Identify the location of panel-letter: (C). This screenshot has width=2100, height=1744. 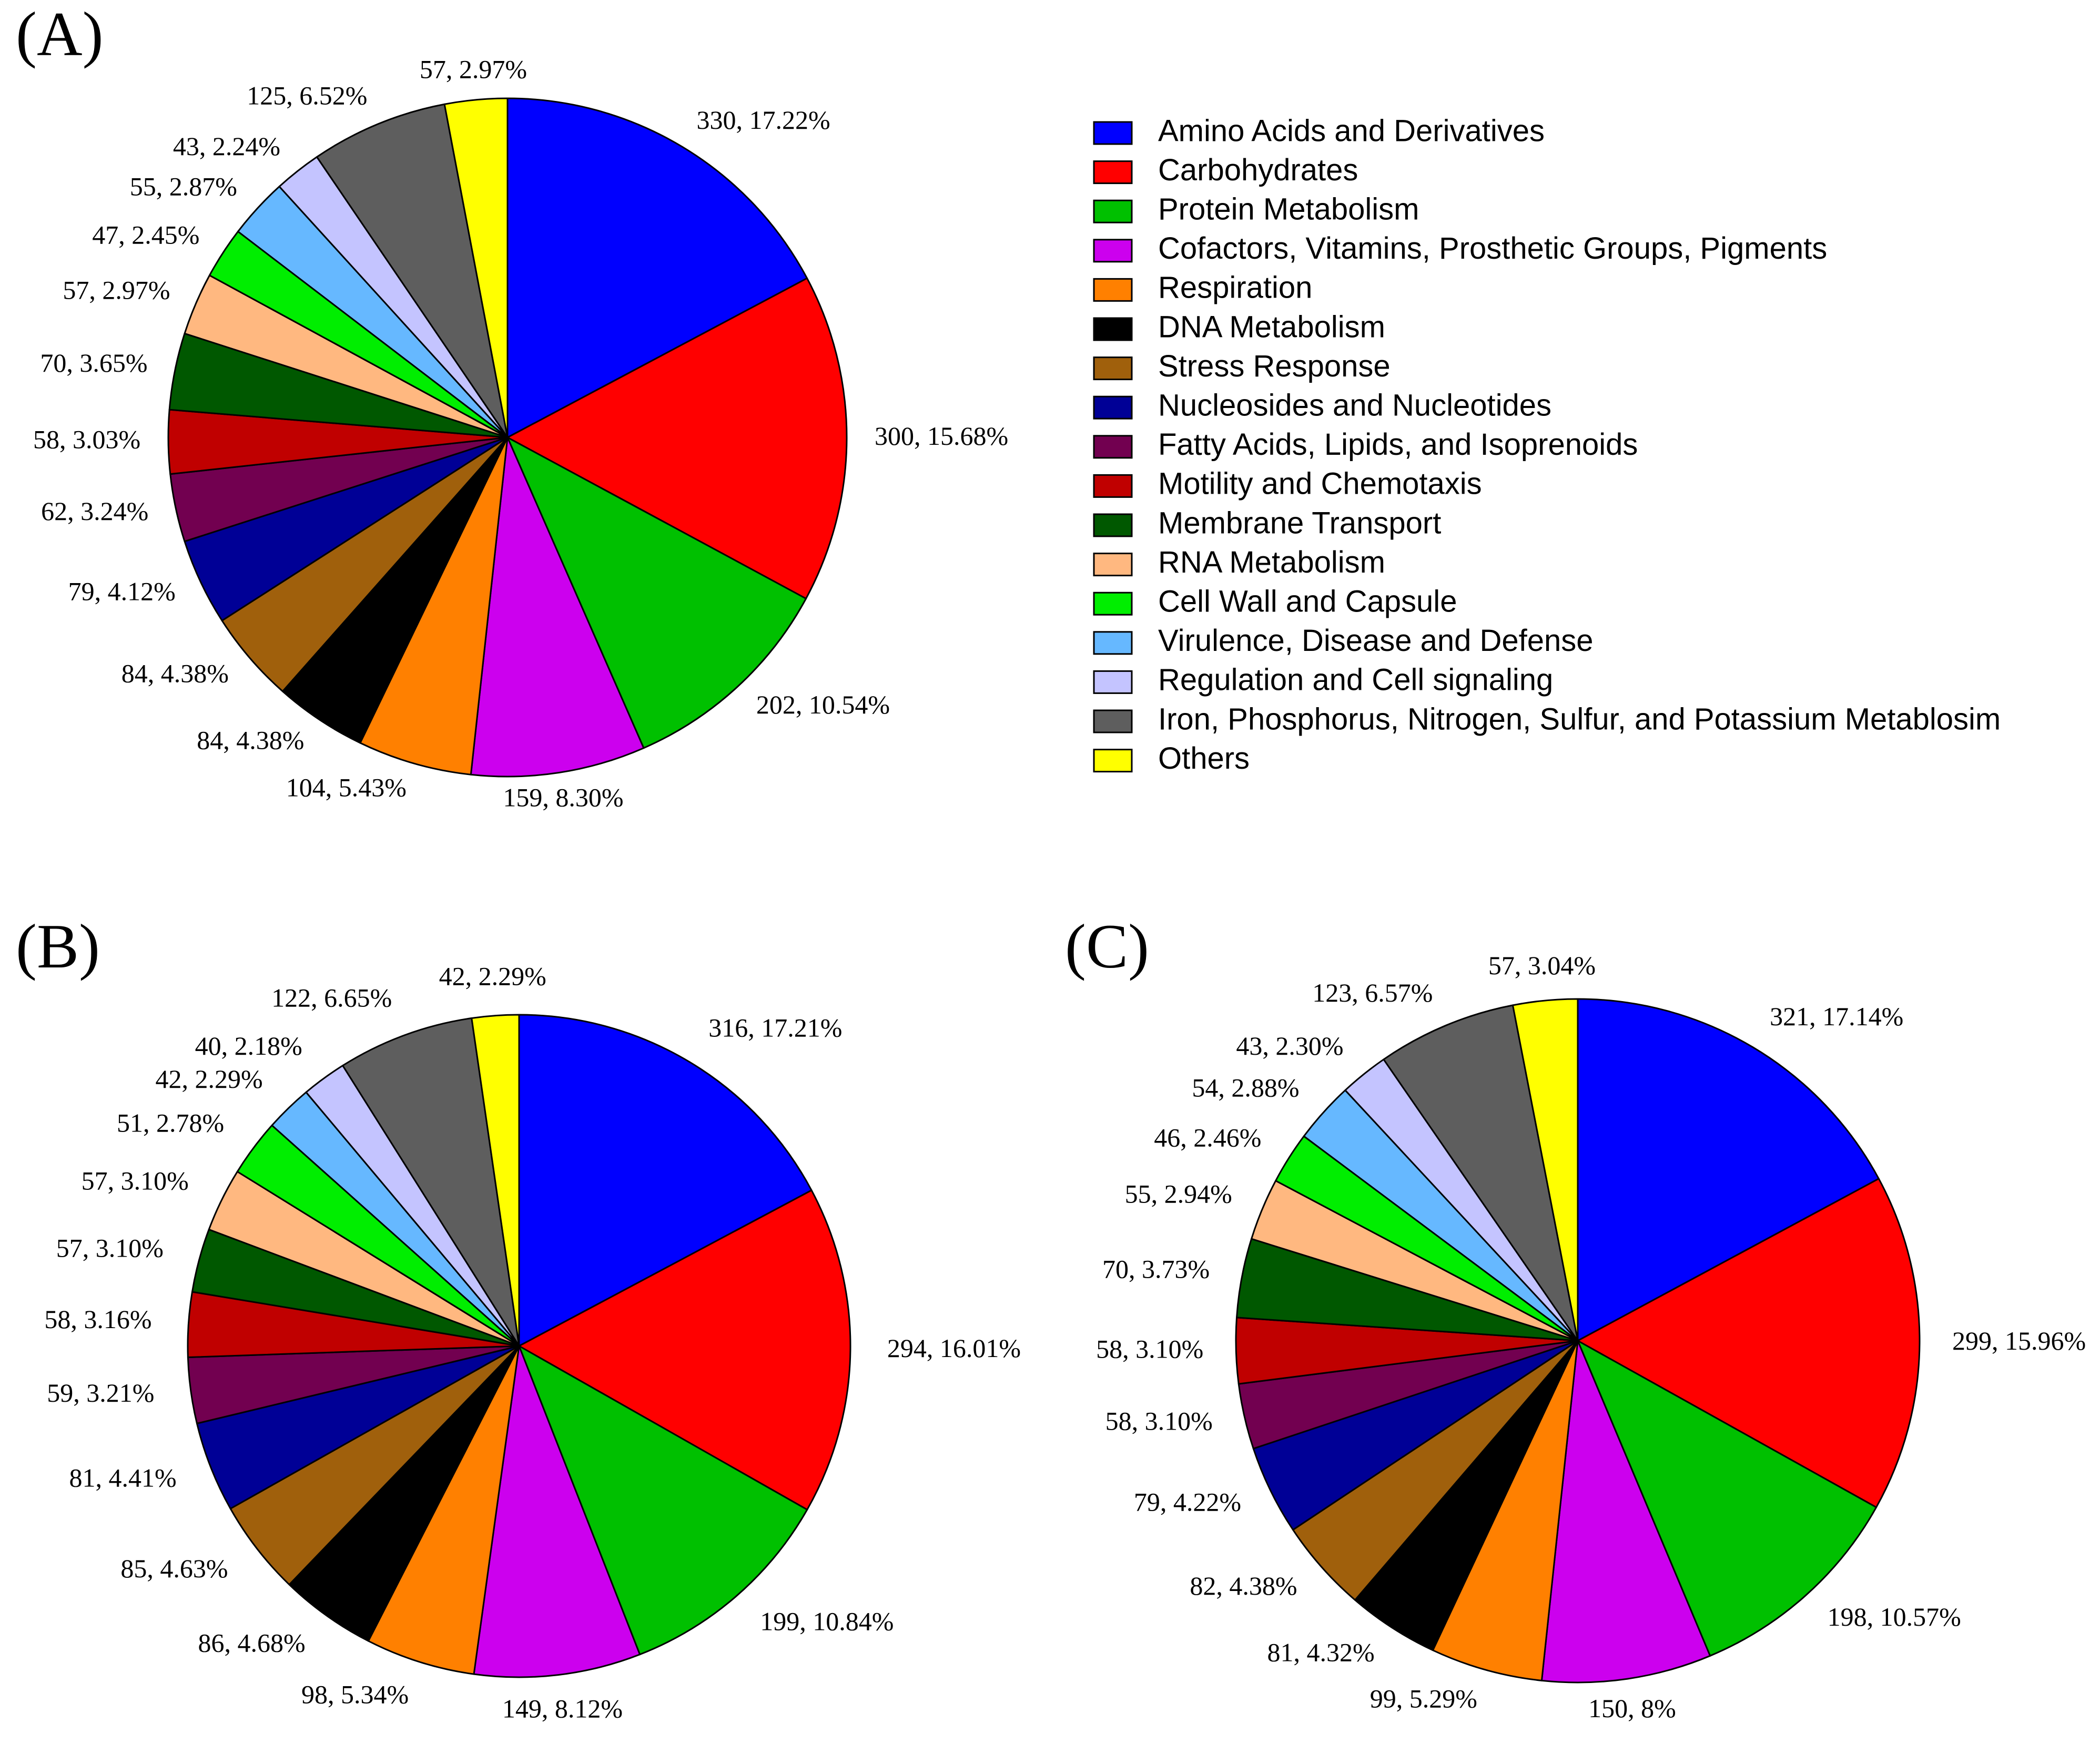
(1107, 946).